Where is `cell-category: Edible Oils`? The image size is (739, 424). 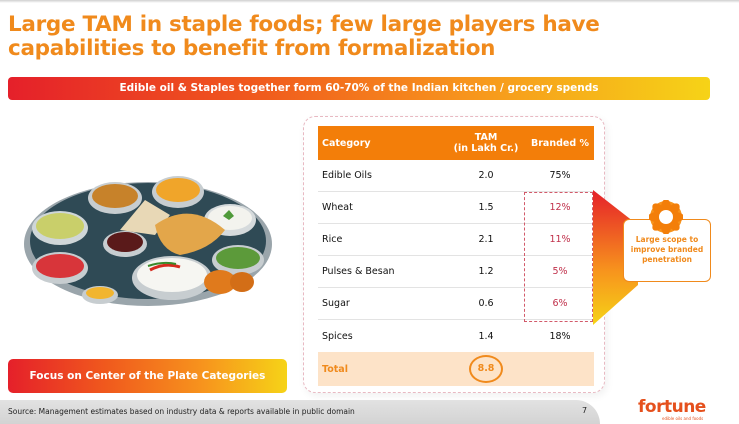 cell-category: Edible Oils is located at coordinates (347, 175).